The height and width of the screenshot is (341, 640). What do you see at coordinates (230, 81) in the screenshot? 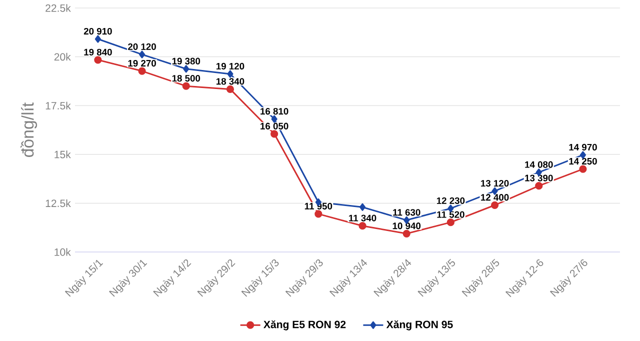
I see `data-label: 18 340` at bounding box center [230, 81].